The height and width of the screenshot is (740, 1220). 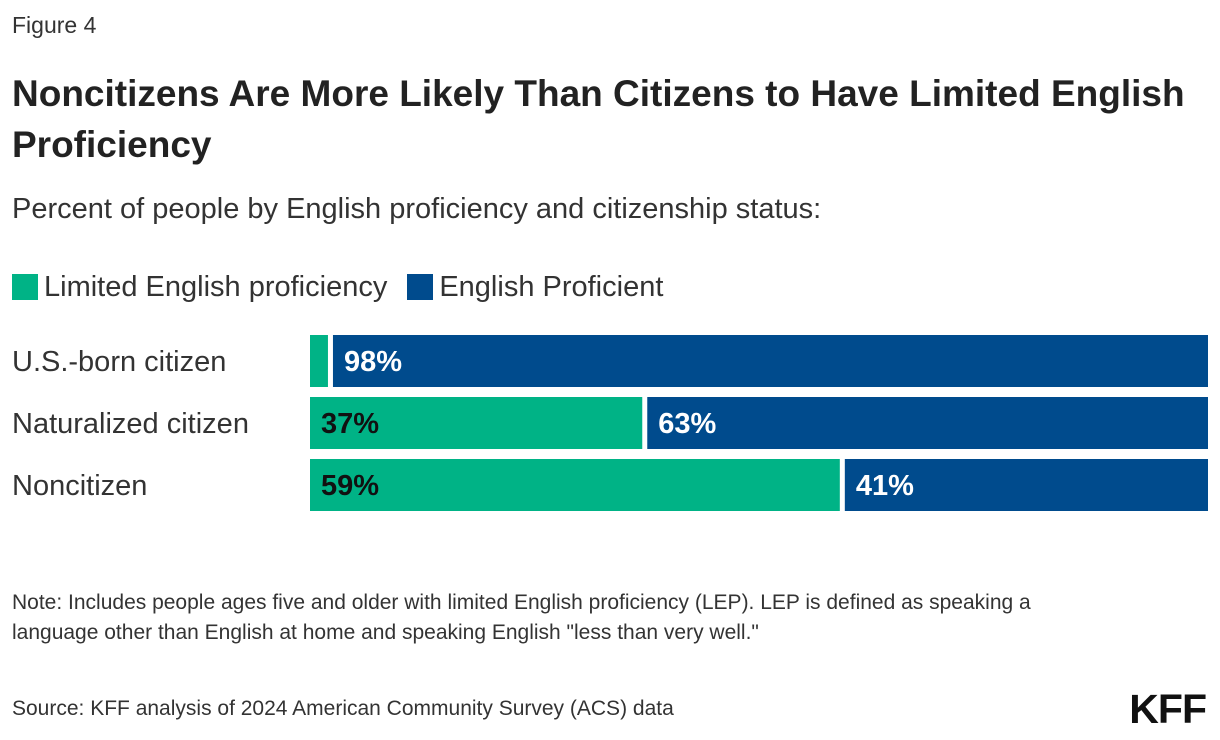 What do you see at coordinates (79, 486) in the screenshot?
I see `category-label: Noncitizen` at bounding box center [79, 486].